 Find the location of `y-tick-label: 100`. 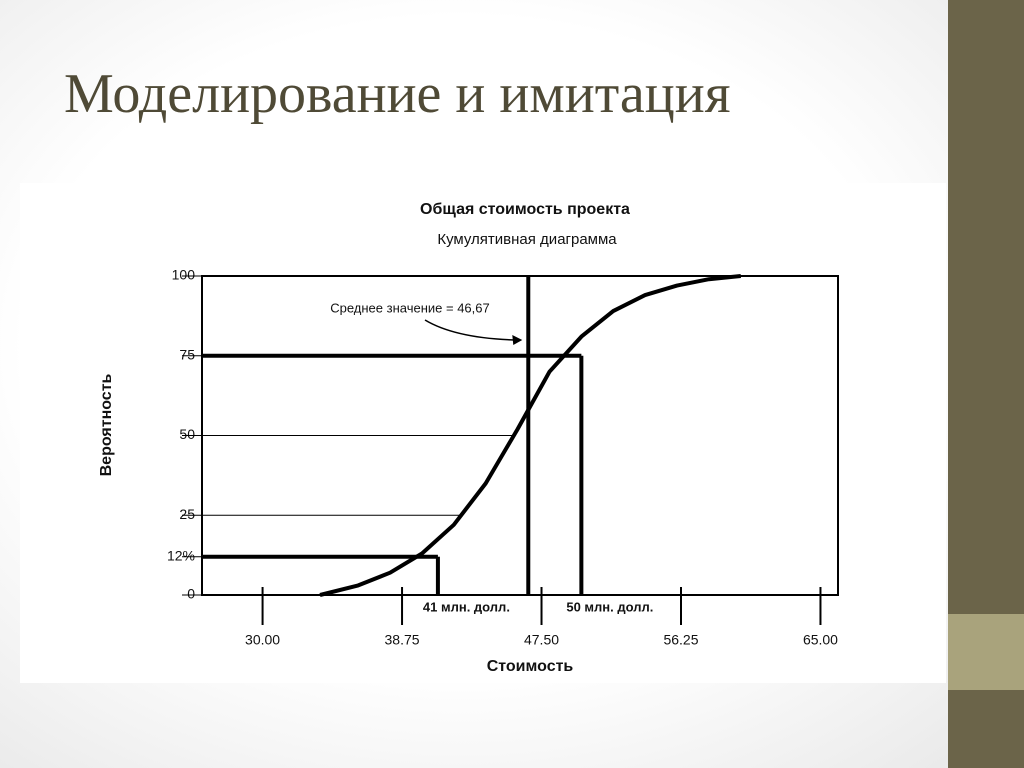

y-tick-label: 100 is located at coordinates (184, 275).